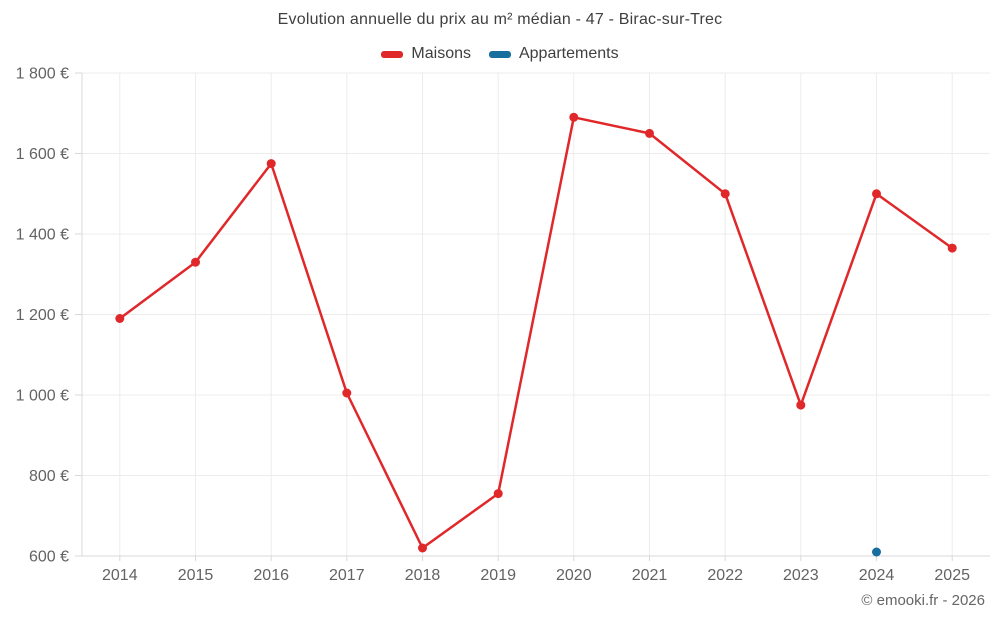  I want to click on y-tick-label: 1 400 €, so click(42, 235).